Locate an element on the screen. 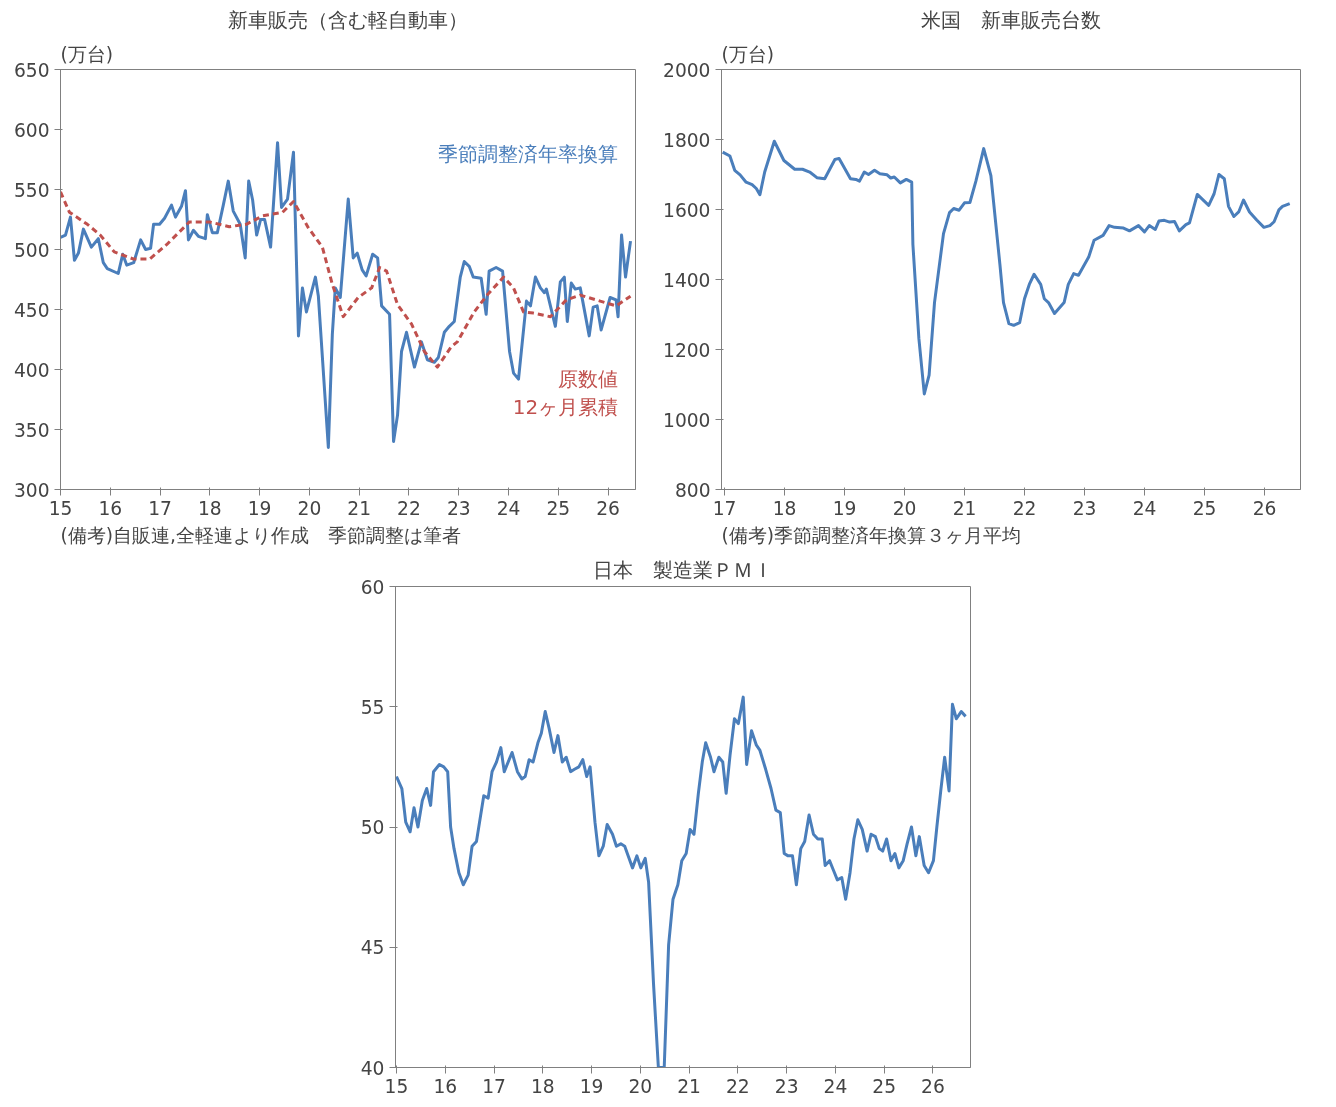 The width and height of the screenshot is (1336, 1107). chart-title: 米国 新車販売台数 is located at coordinates (1011, 19).